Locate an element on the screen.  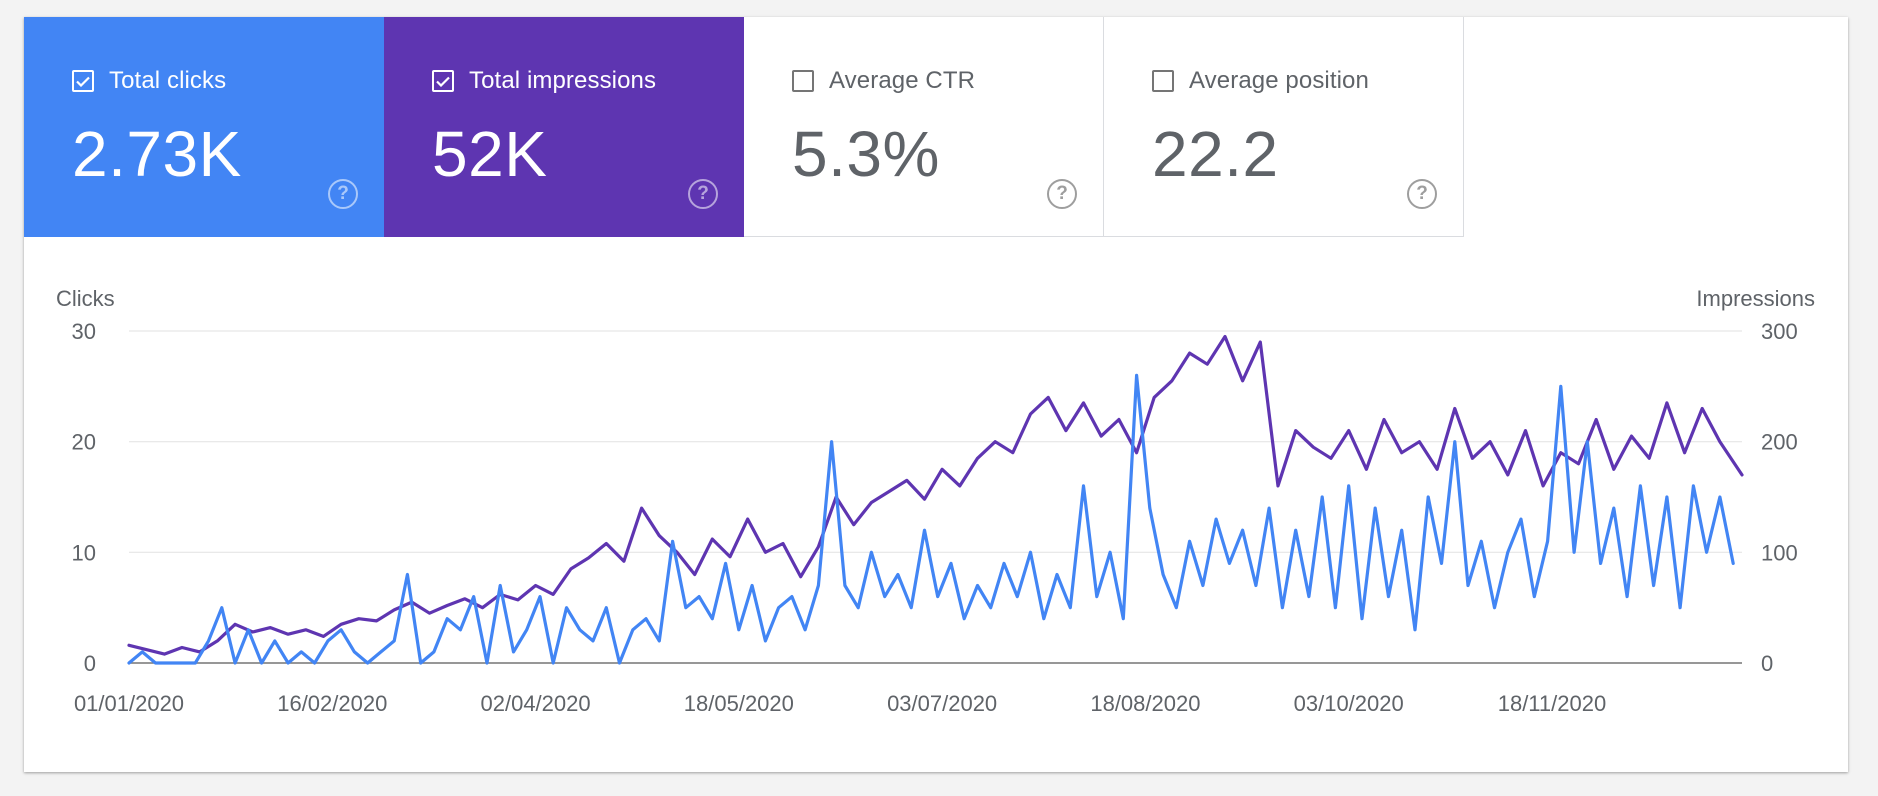
metric-card-average-position: Average position 22.2 ? is located at coordinates (1284, 127).